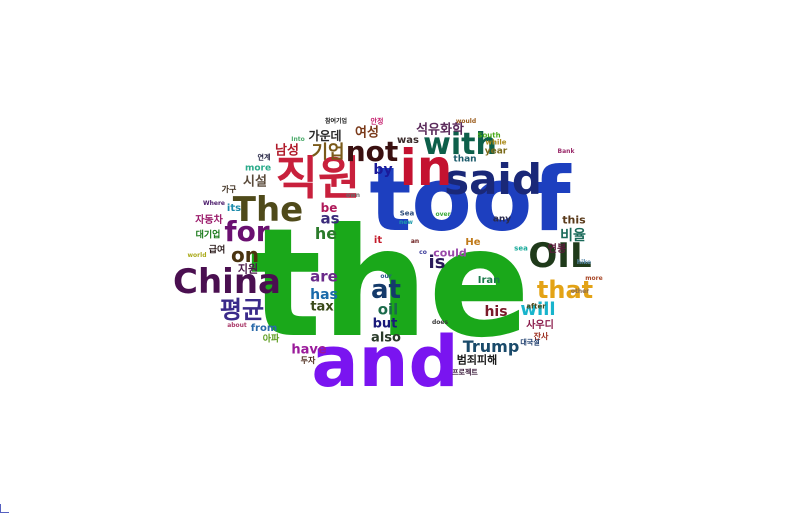  Describe the element at coordinates (493, 179) in the screenshot. I see `cloud-word: said` at that location.